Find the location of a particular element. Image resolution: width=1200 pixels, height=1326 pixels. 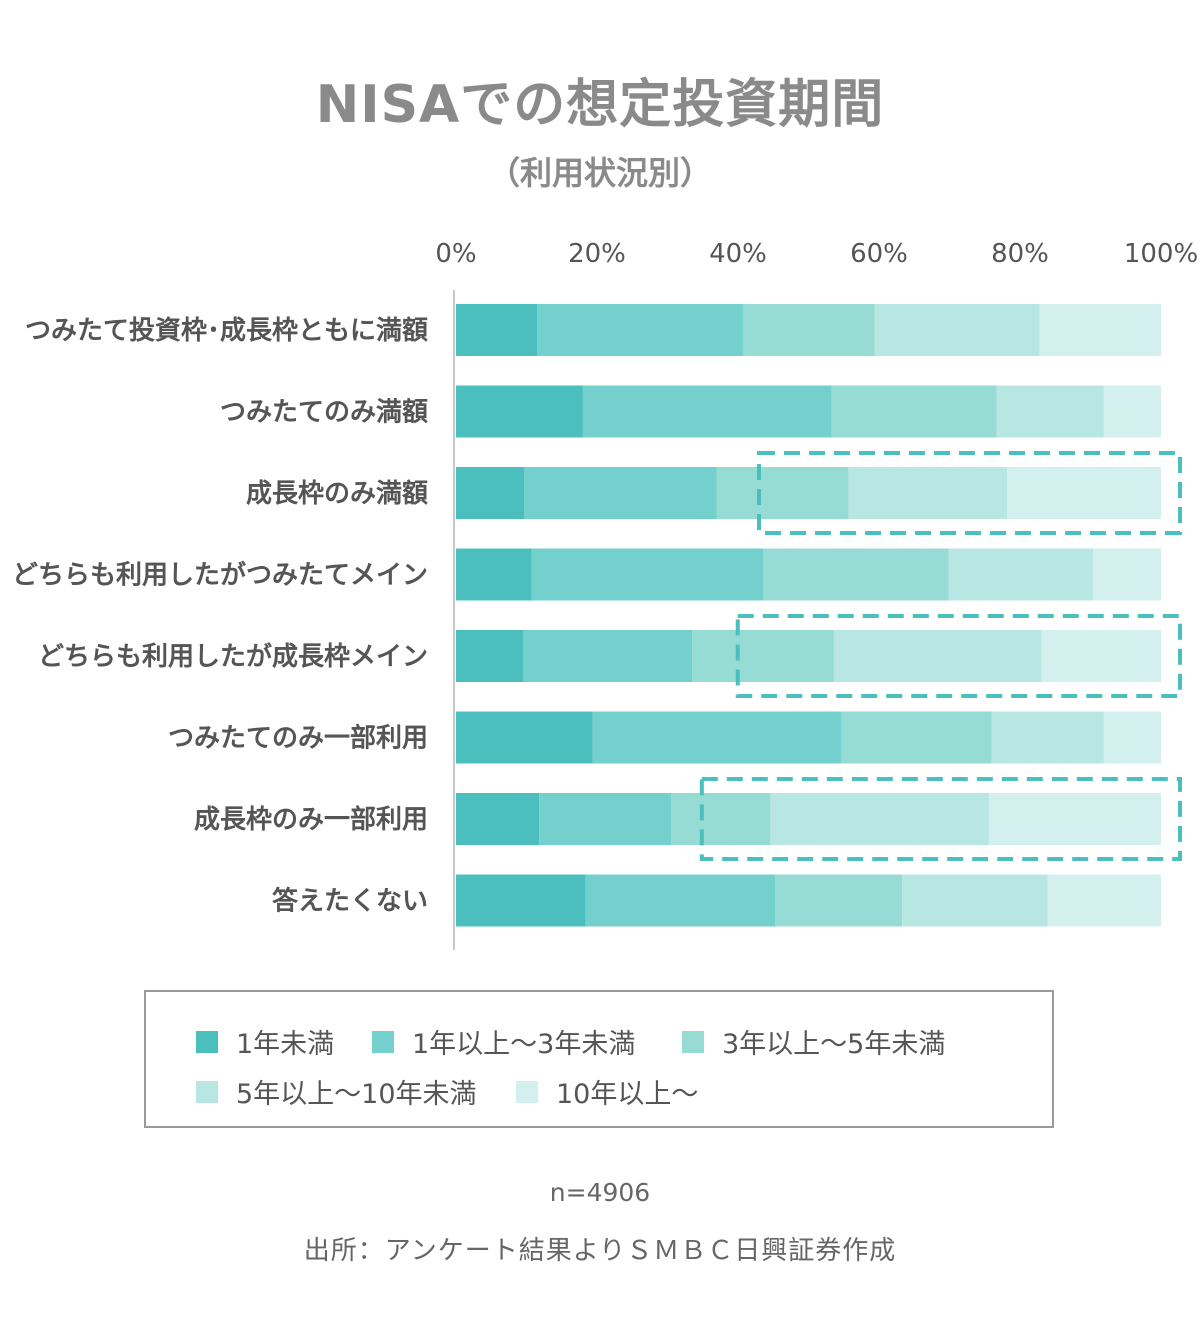

category-label: つみたて投資枠･成長枠ともに満額 is located at coordinates (226, 331).